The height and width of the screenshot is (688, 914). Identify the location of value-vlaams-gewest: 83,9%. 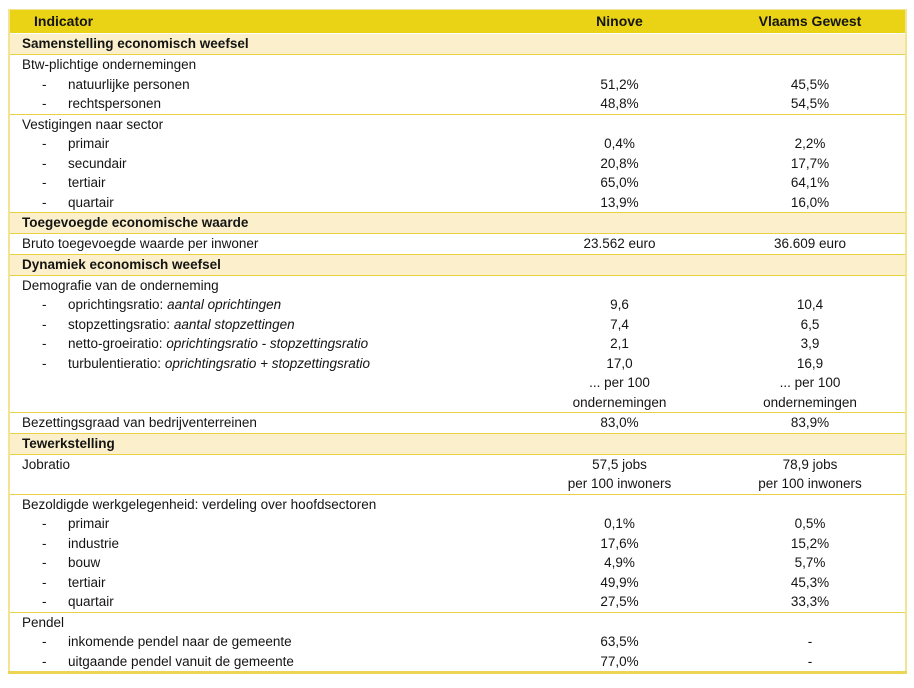
(810, 422).